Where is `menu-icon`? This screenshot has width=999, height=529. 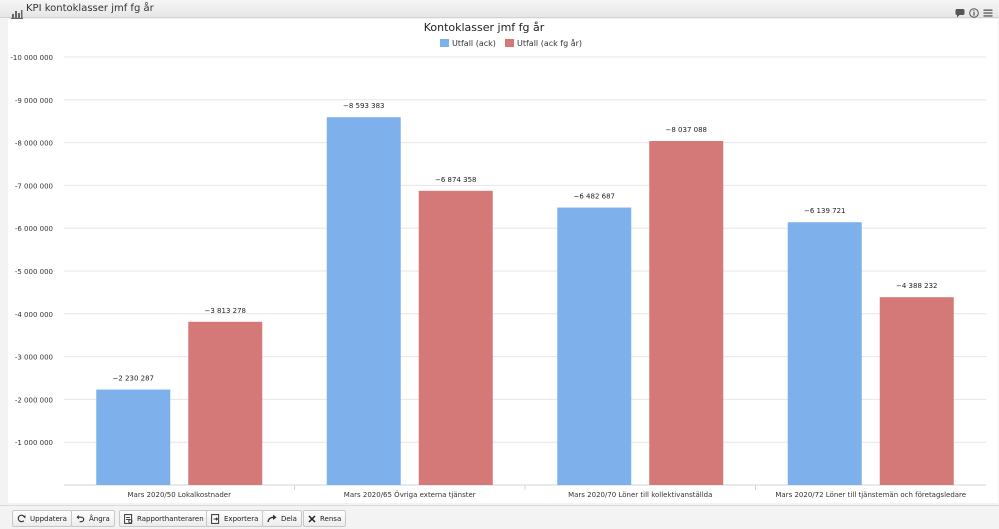 menu-icon is located at coordinates (988, 10).